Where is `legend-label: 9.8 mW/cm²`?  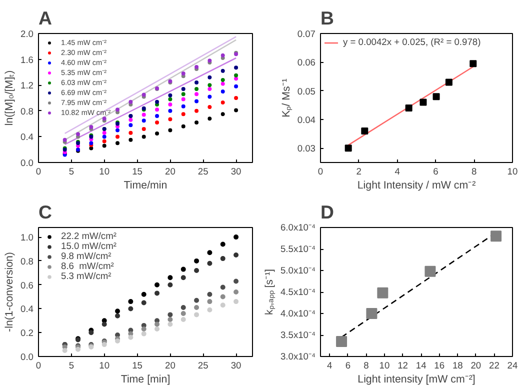
legend-label: 9.8 mW/cm² is located at coordinates (86, 256).